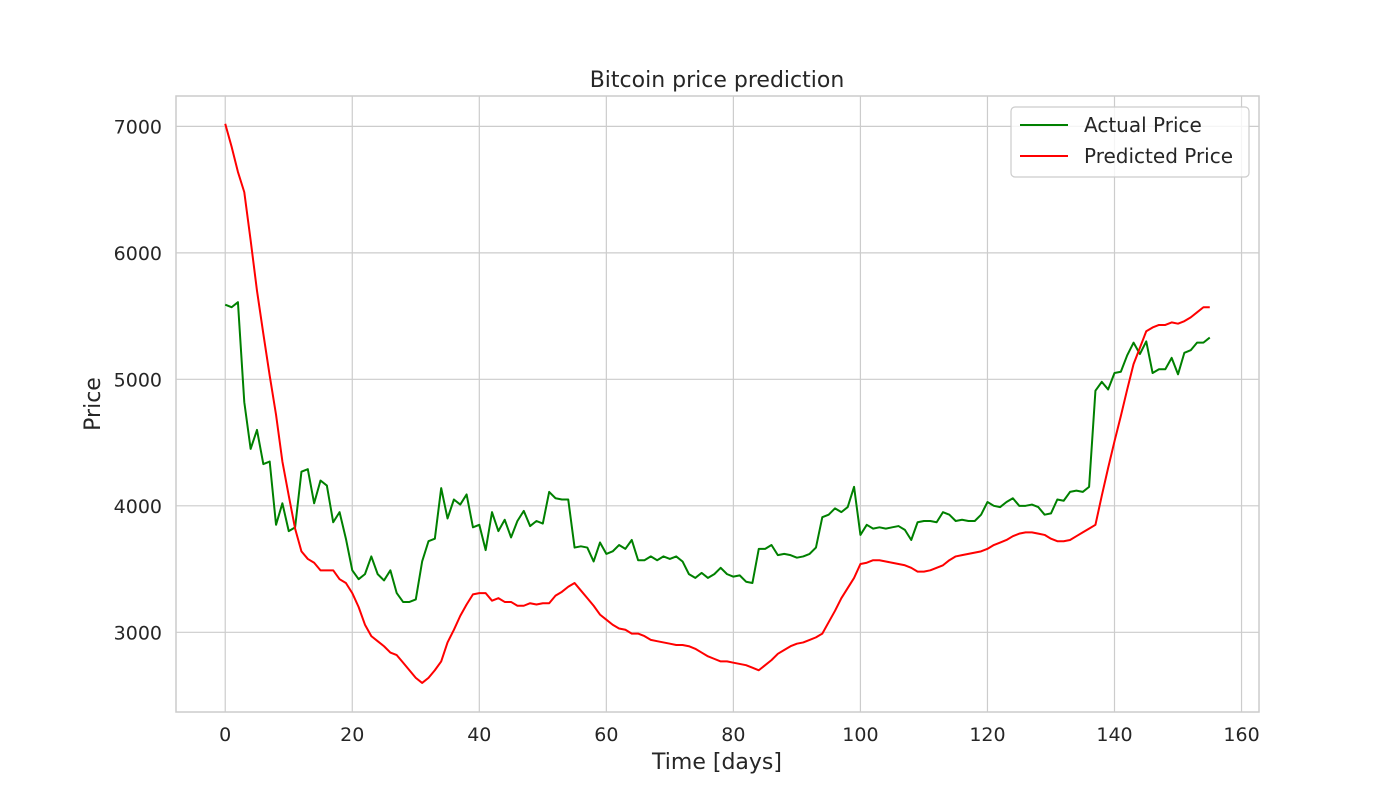  I want to click on legend-label-predicted: Predicted Price, so click(1158, 156).